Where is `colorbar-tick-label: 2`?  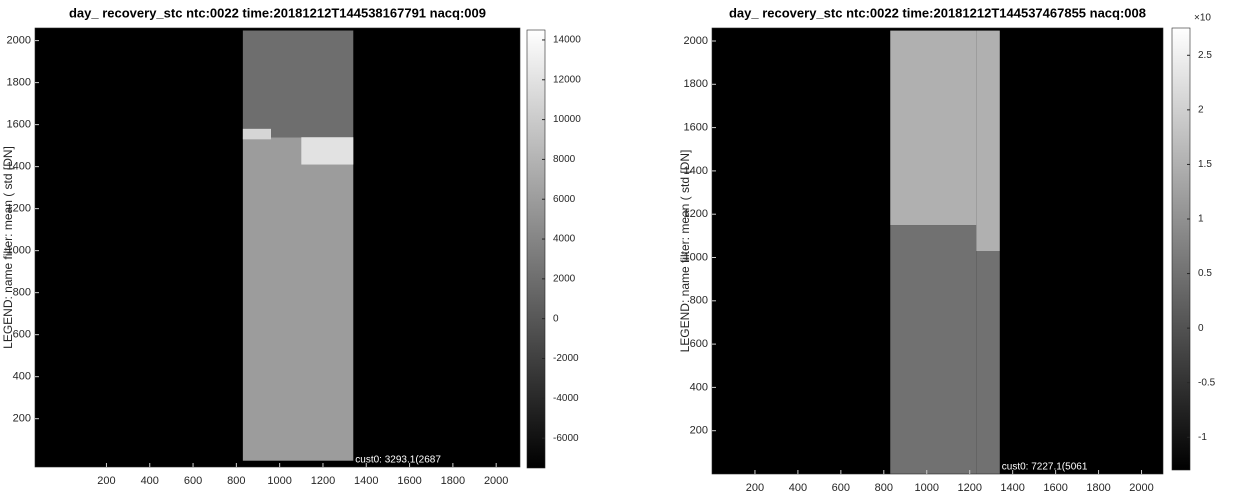
colorbar-tick-label: 2 is located at coordinates (1201, 109).